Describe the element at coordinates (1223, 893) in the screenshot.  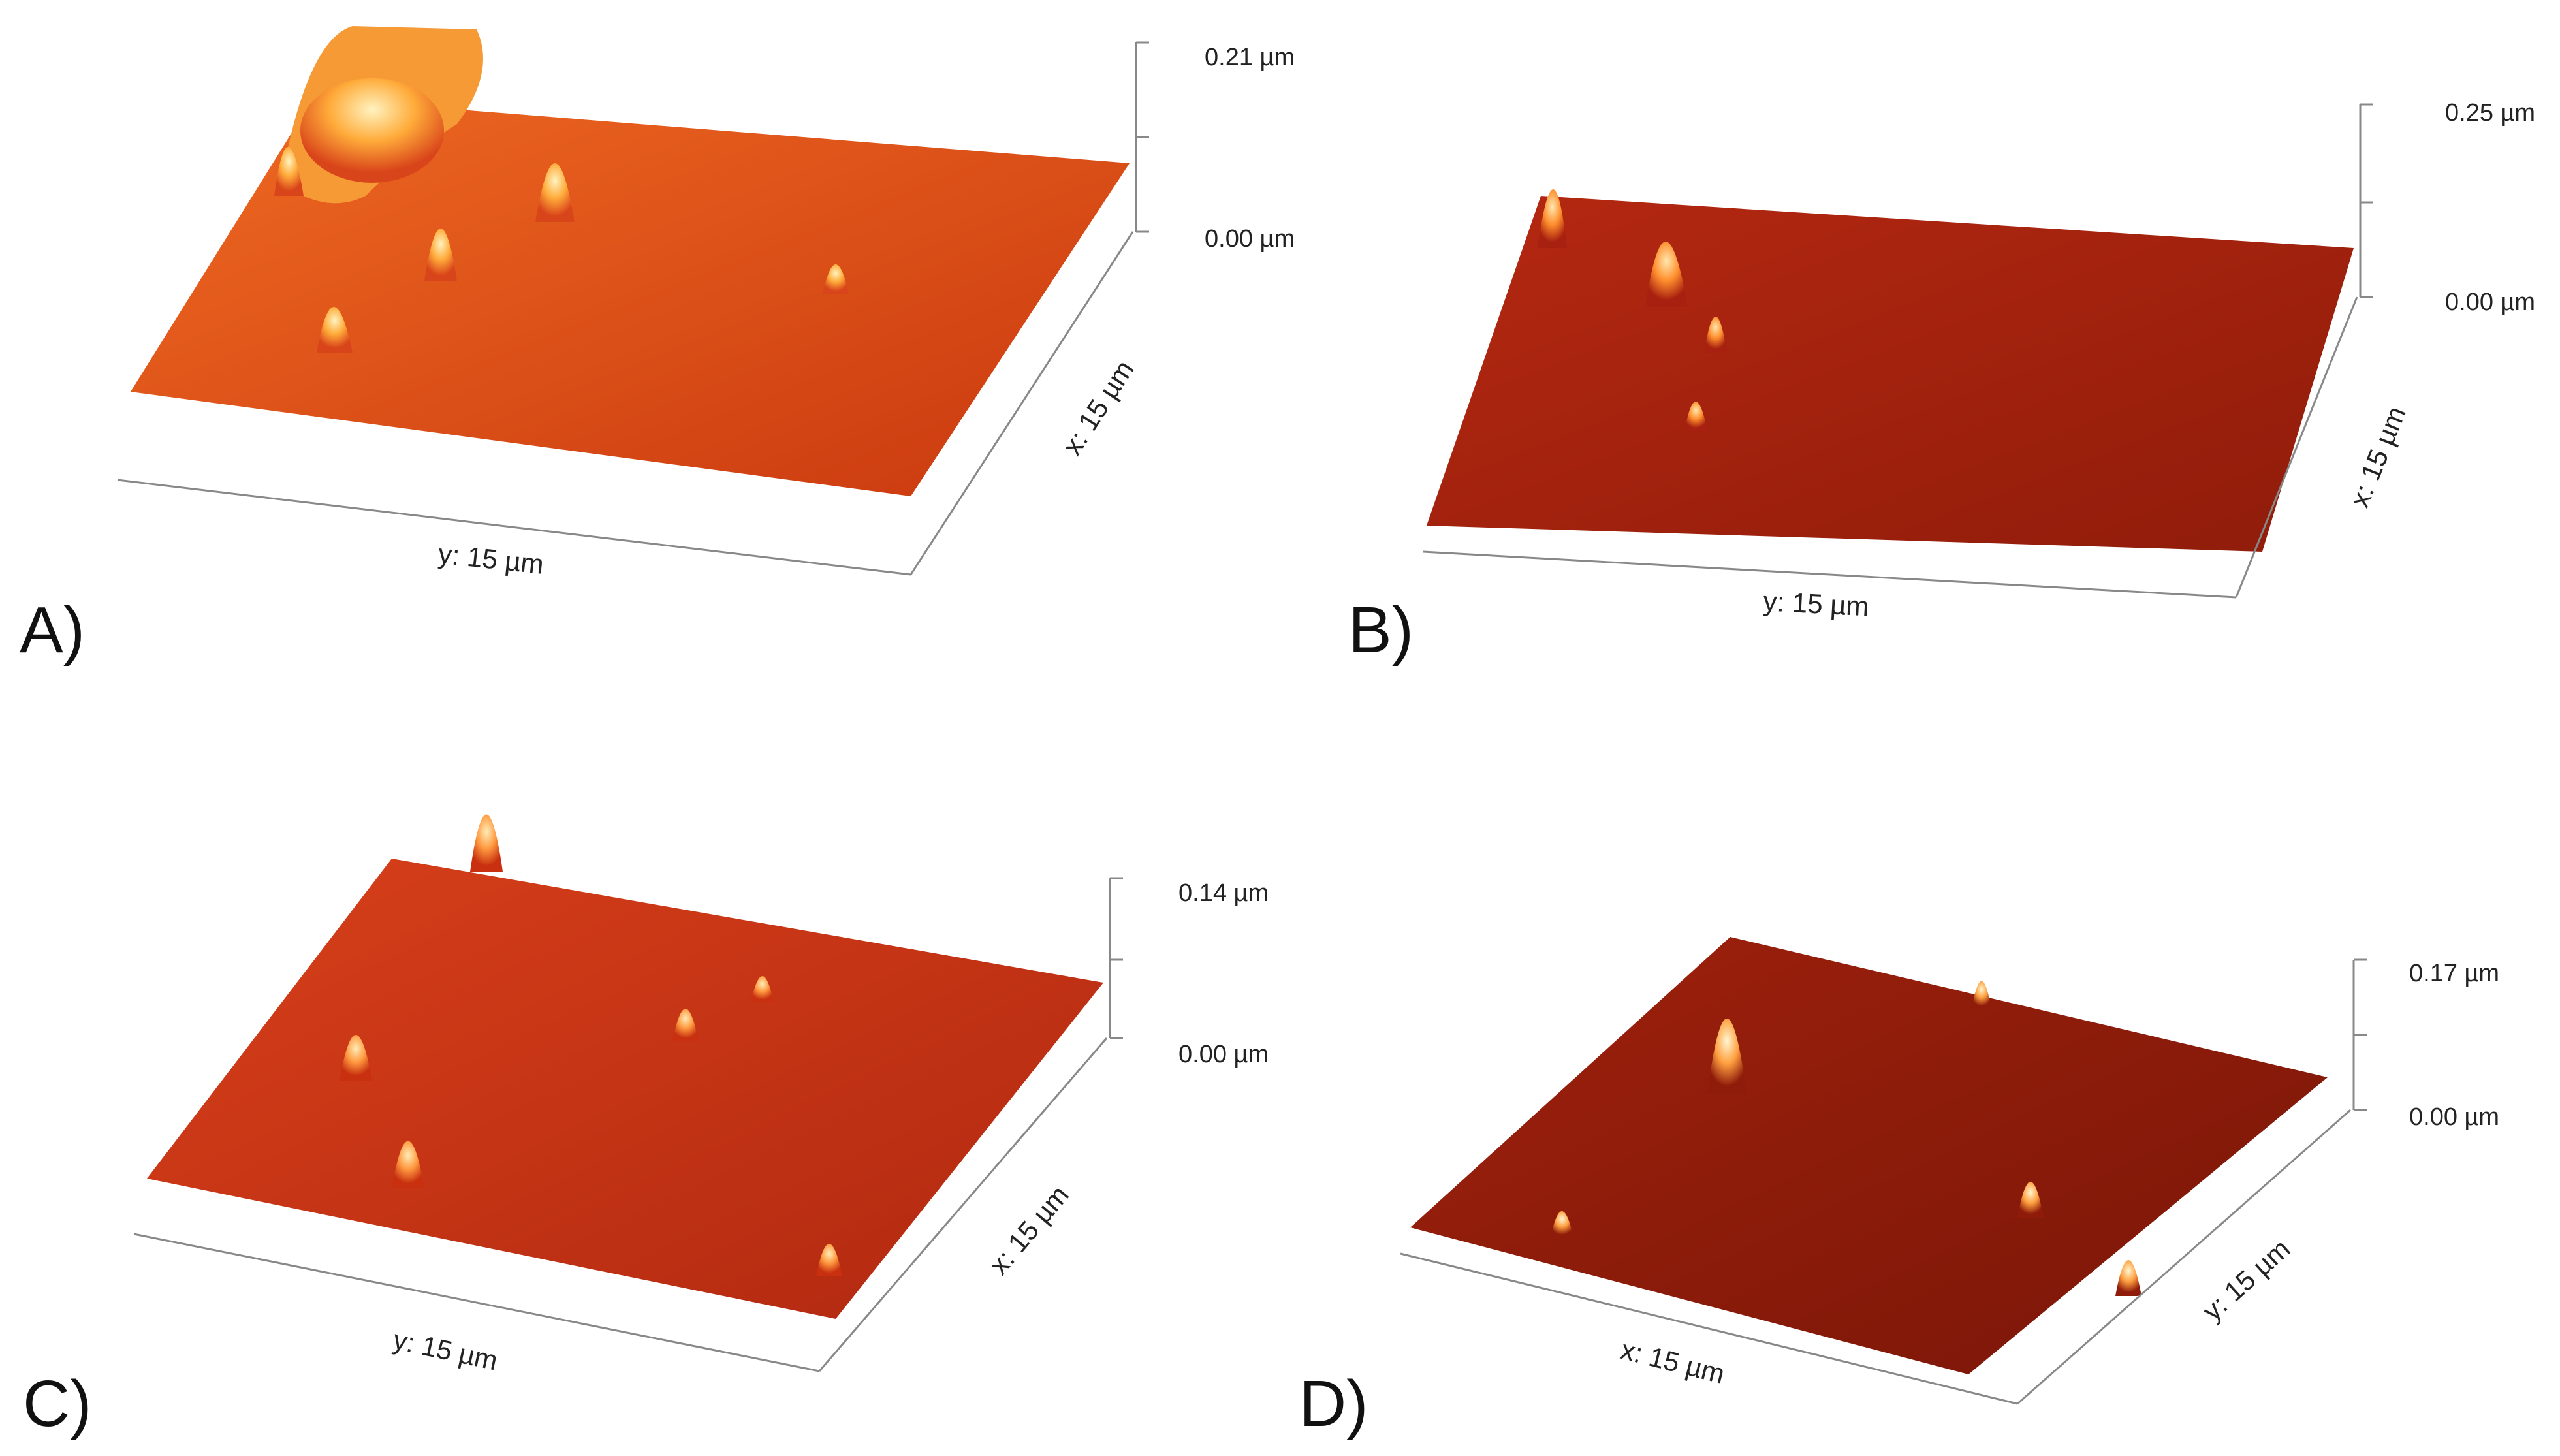
I see `z-max-label: 0.14 µm` at that location.